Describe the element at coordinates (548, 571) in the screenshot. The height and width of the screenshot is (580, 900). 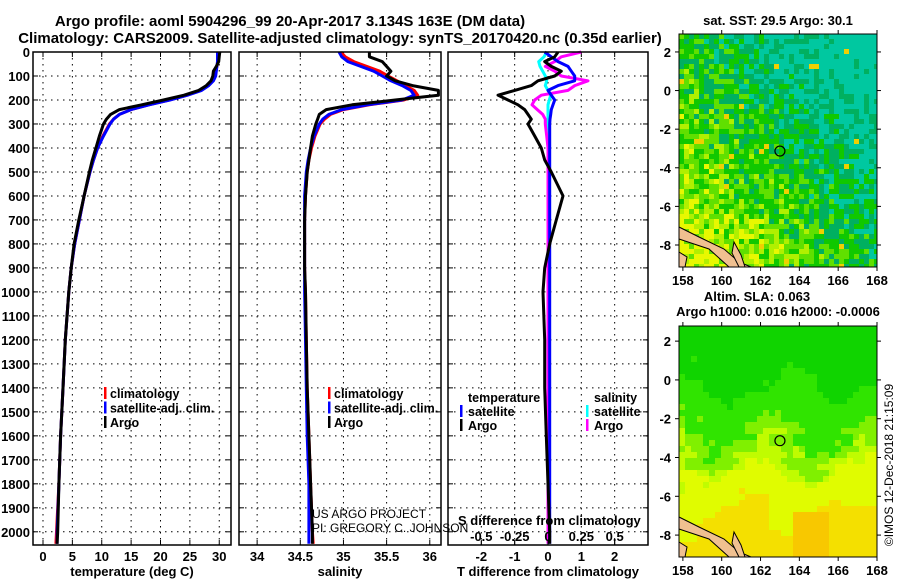
I see `x-axis-label: T difference from climatology` at that location.